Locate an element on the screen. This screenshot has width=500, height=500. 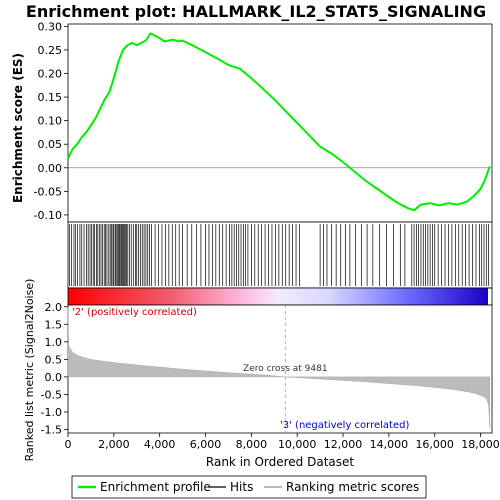
x-tick-label: 2,000 is located at coordinates (114, 444).